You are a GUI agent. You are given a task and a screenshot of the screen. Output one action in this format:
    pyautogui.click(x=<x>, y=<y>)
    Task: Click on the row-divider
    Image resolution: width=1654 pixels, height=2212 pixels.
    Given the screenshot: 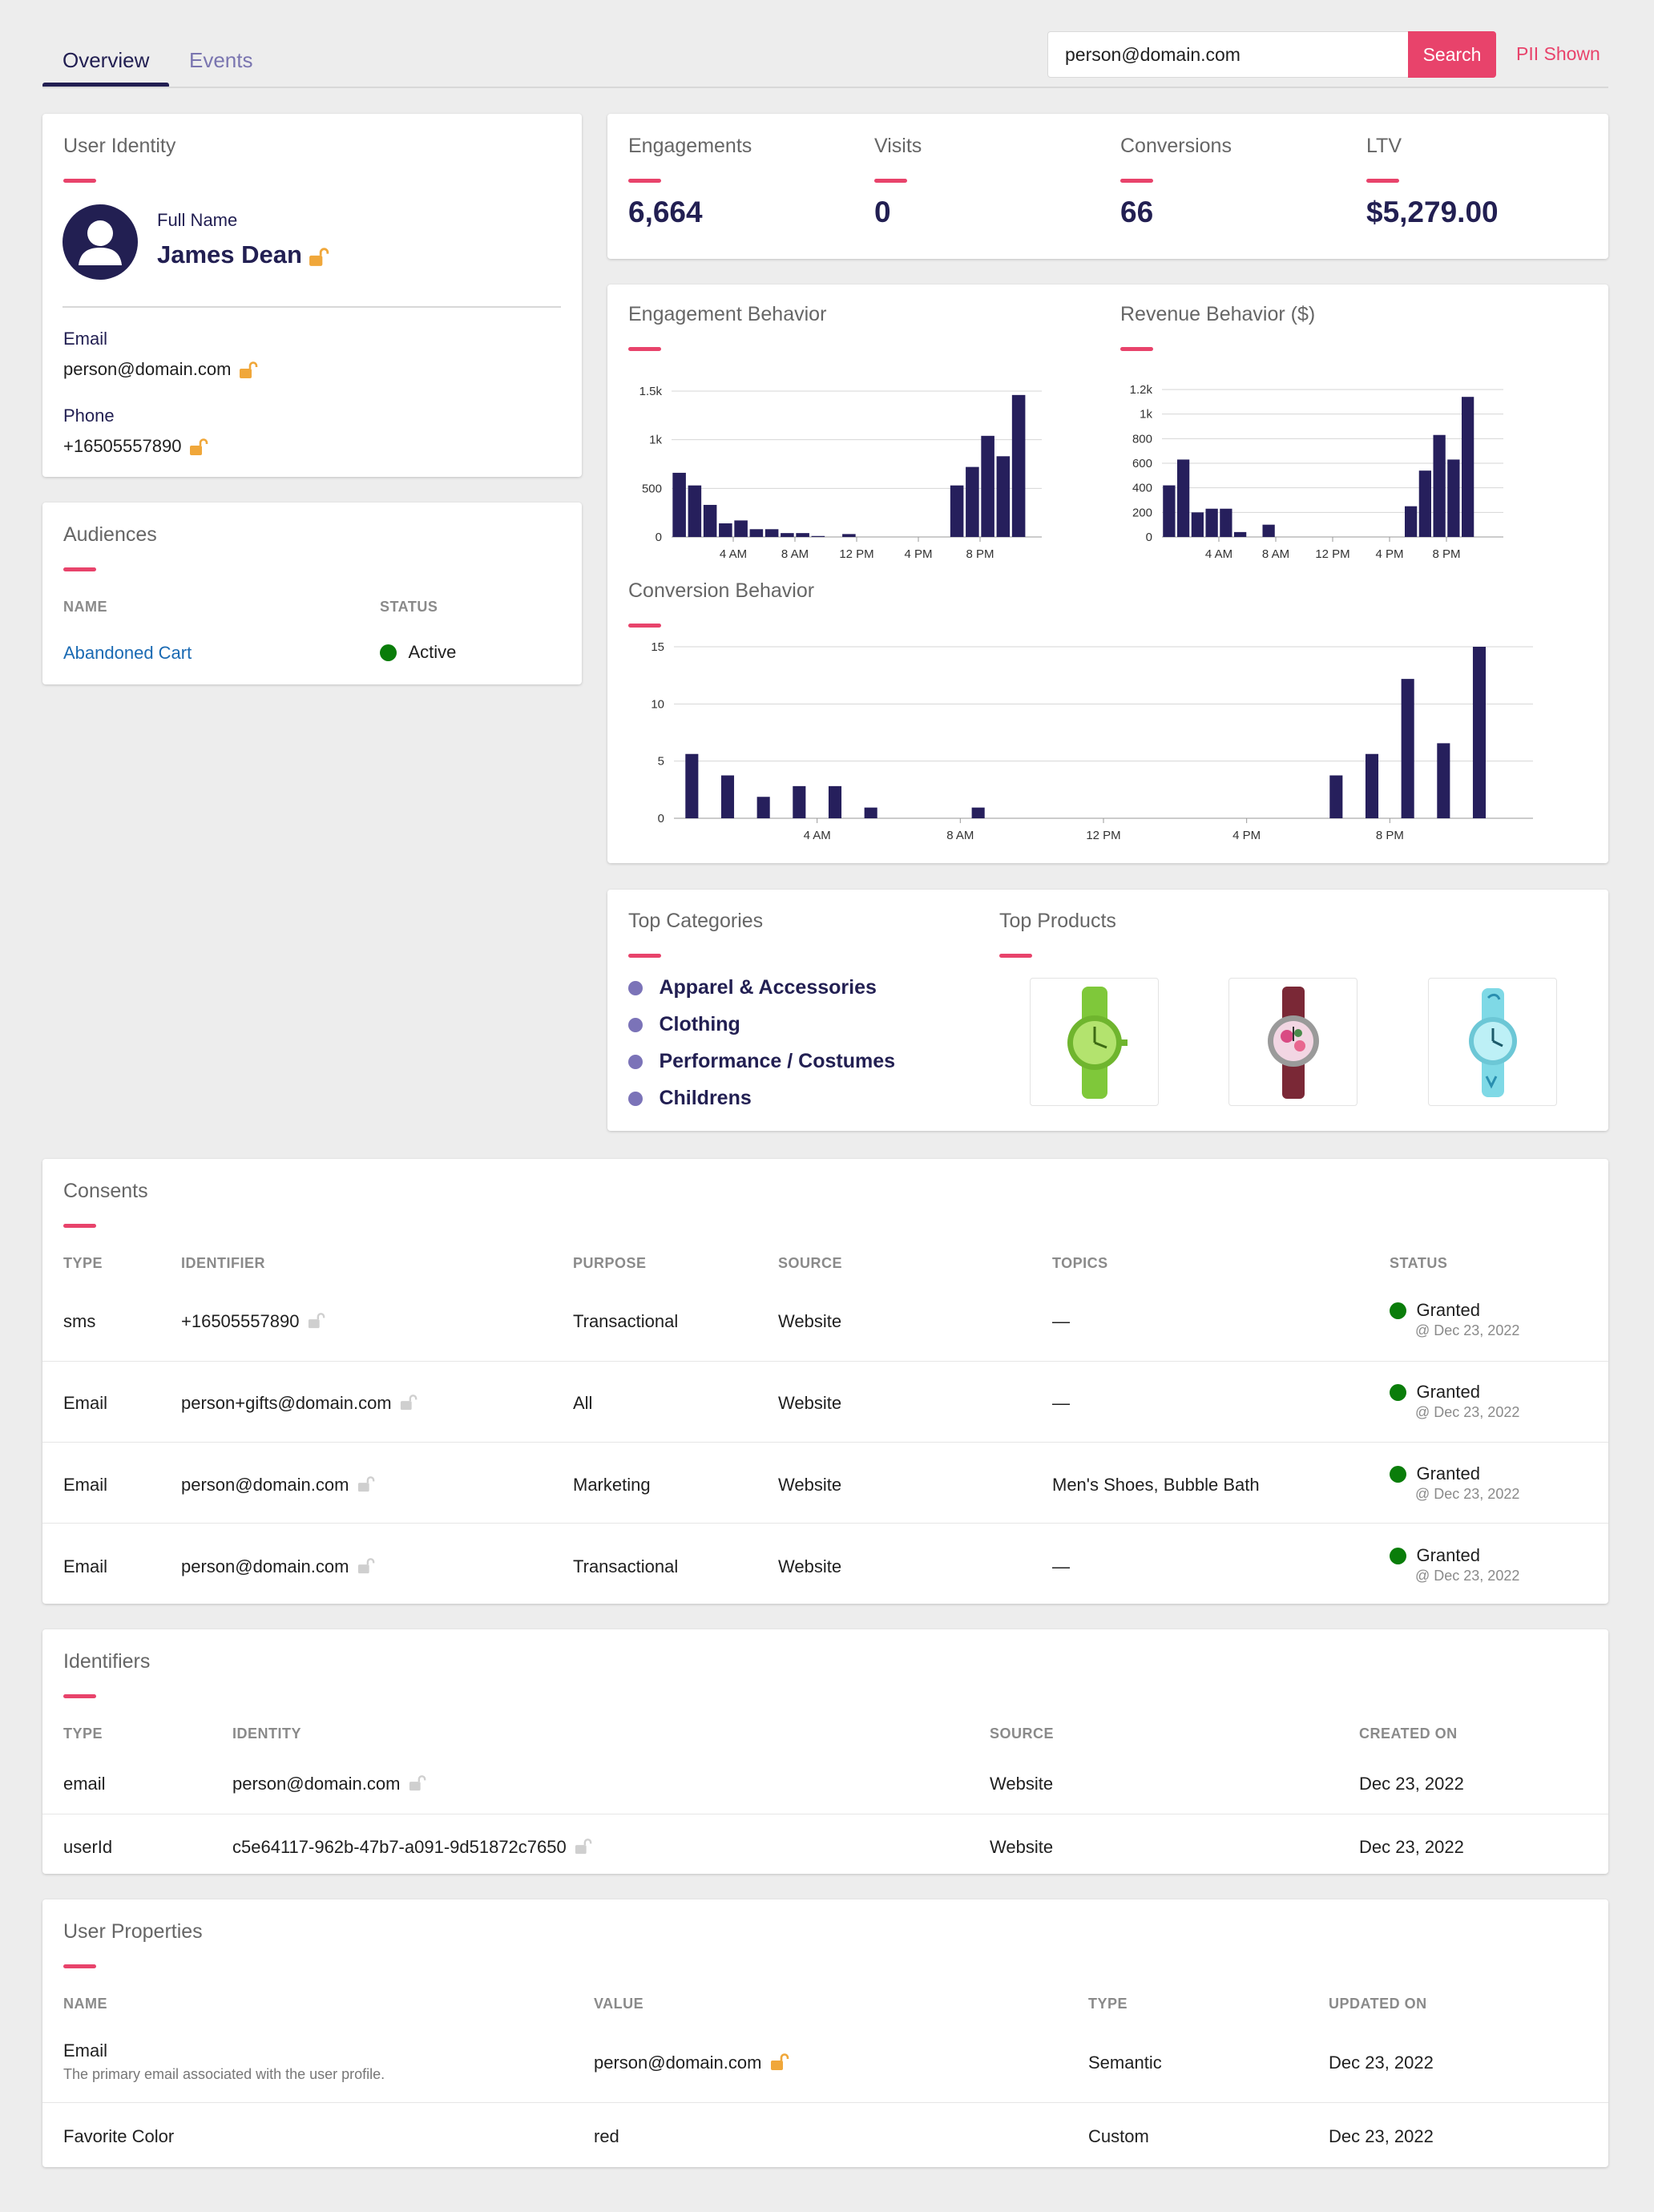 What is the action you would take?
    pyautogui.click(x=825, y=1361)
    